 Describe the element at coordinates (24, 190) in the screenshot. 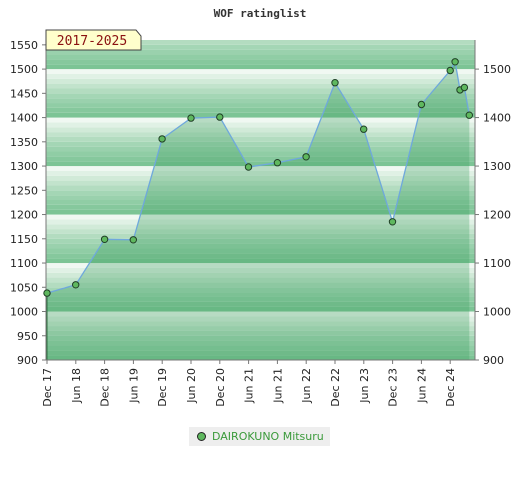

I see `y-tick-label: 1250` at that location.